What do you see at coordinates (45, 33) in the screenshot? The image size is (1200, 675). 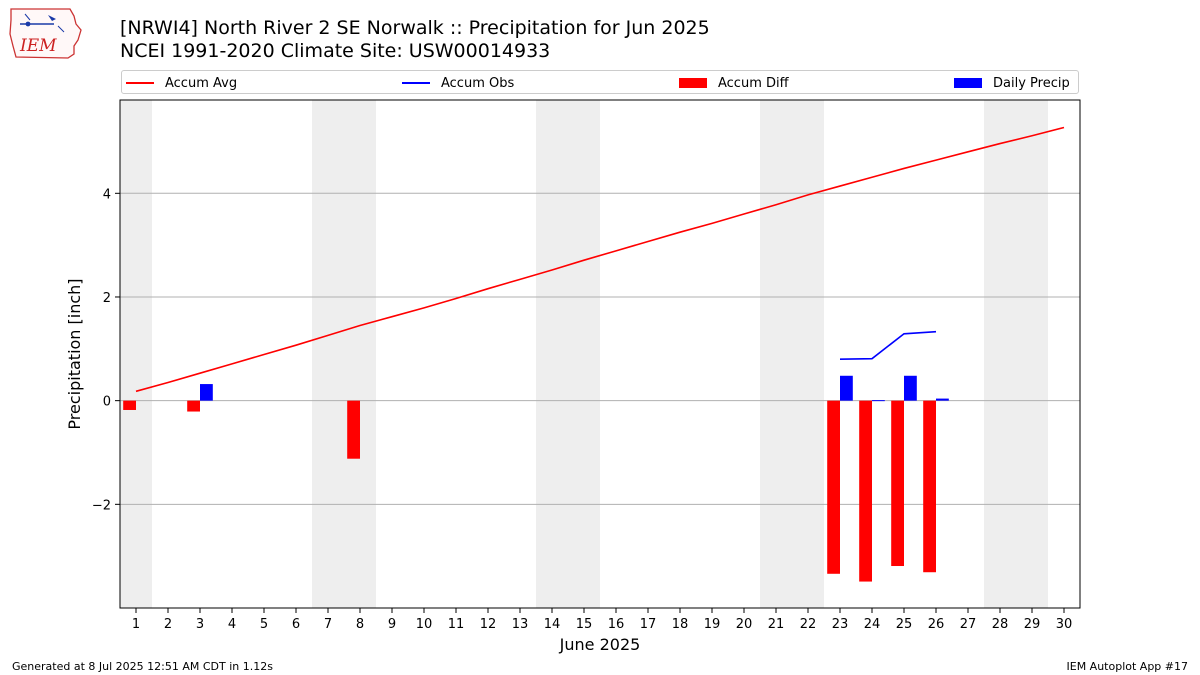 I see `iem-logo: IEM` at bounding box center [45, 33].